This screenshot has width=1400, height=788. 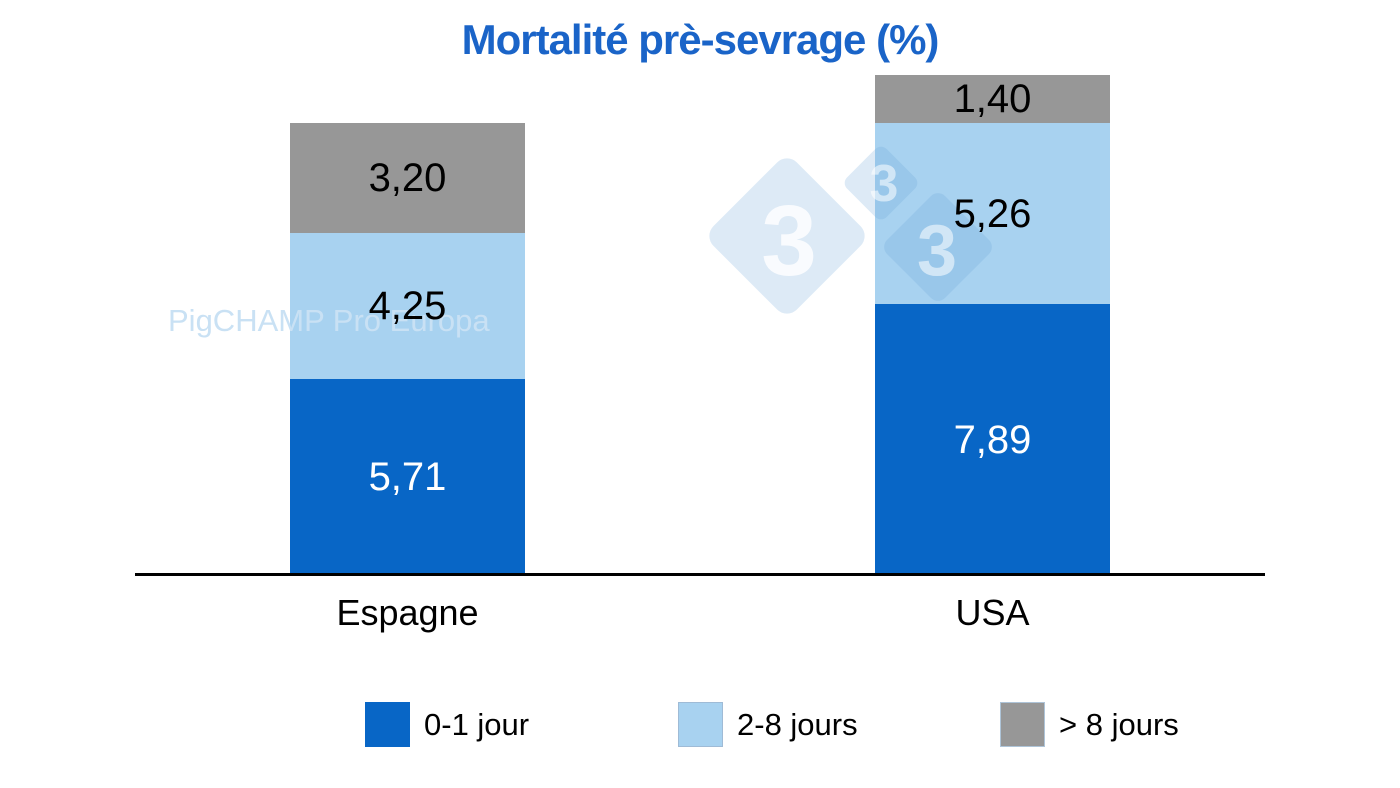 I want to click on bar-segment-usa-2-8jours: 5,26, so click(x=992, y=213).